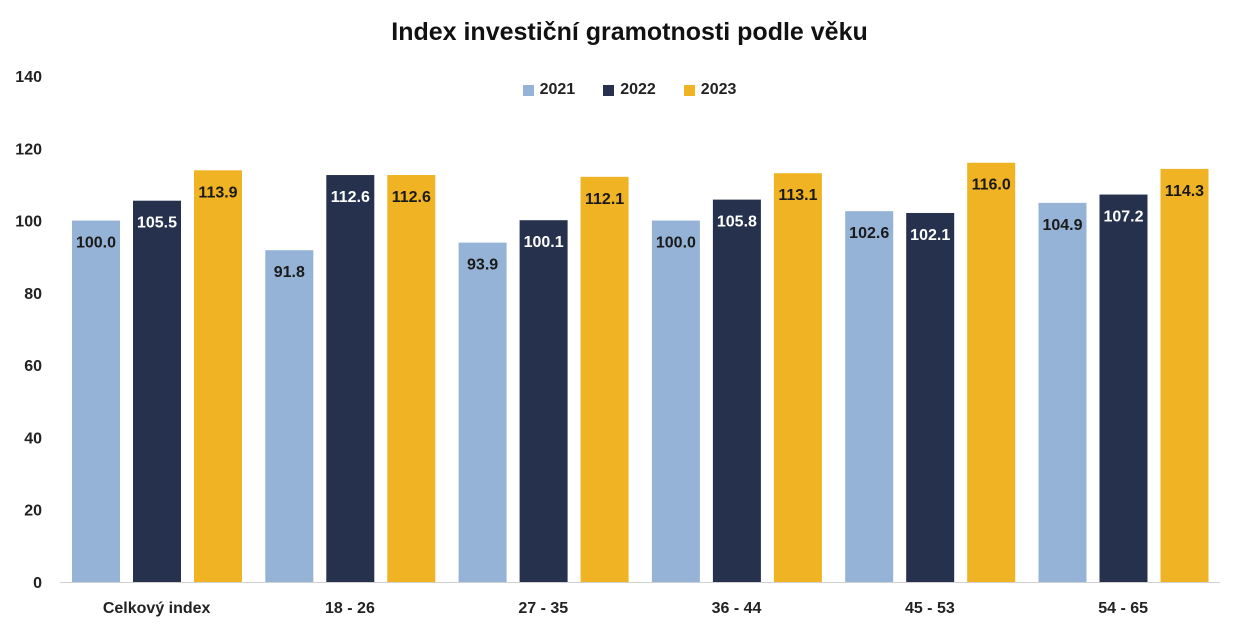 The image size is (1259, 631). Describe the element at coordinates (629, 32) in the screenshot. I see `chart-title: Index investiční gramotnosti podle věku` at that location.